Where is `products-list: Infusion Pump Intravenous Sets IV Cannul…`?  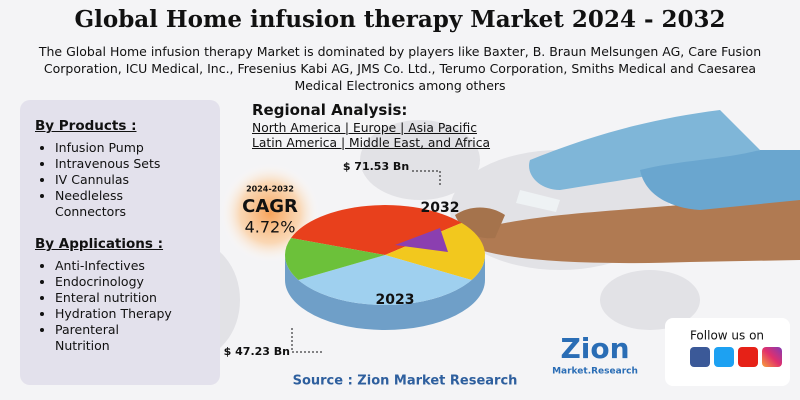 products-list: Infusion Pump Intravenous Sets IV Cannul… is located at coordinates (120, 180).